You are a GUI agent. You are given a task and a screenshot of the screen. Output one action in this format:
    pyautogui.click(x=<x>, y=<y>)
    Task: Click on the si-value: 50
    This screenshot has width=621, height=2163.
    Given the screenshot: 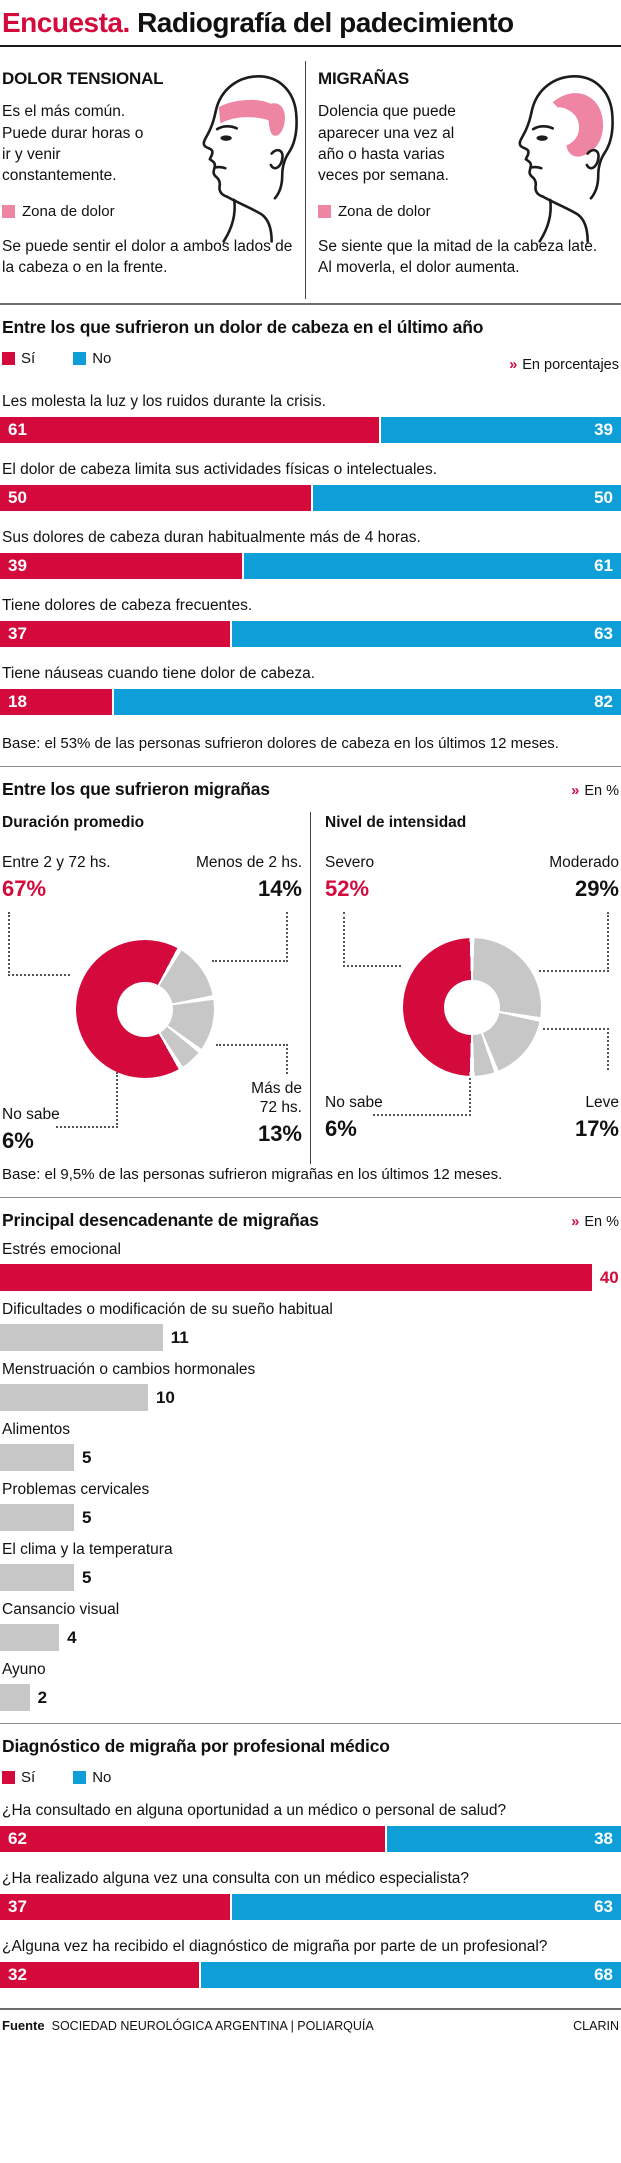 What is the action you would take?
    pyautogui.click(x=17, y=498)
    